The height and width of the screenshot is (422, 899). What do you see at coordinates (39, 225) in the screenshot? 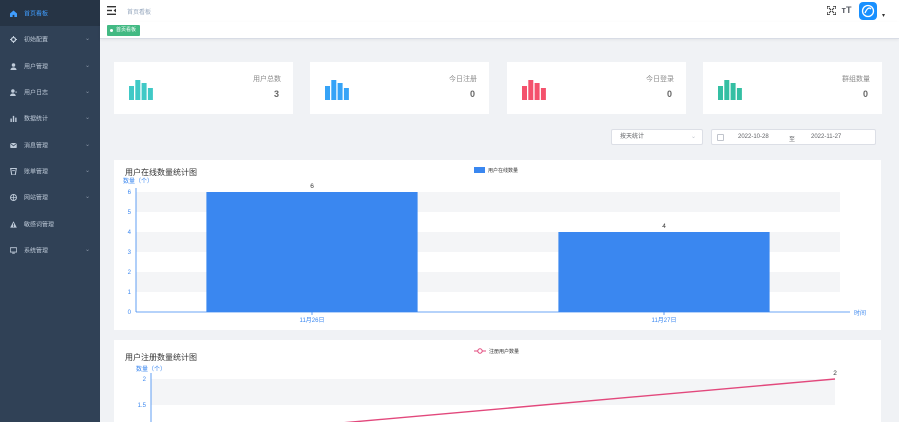
I see `sidebar-item-label: 敏感词管理` at bounding box center [39, 225].